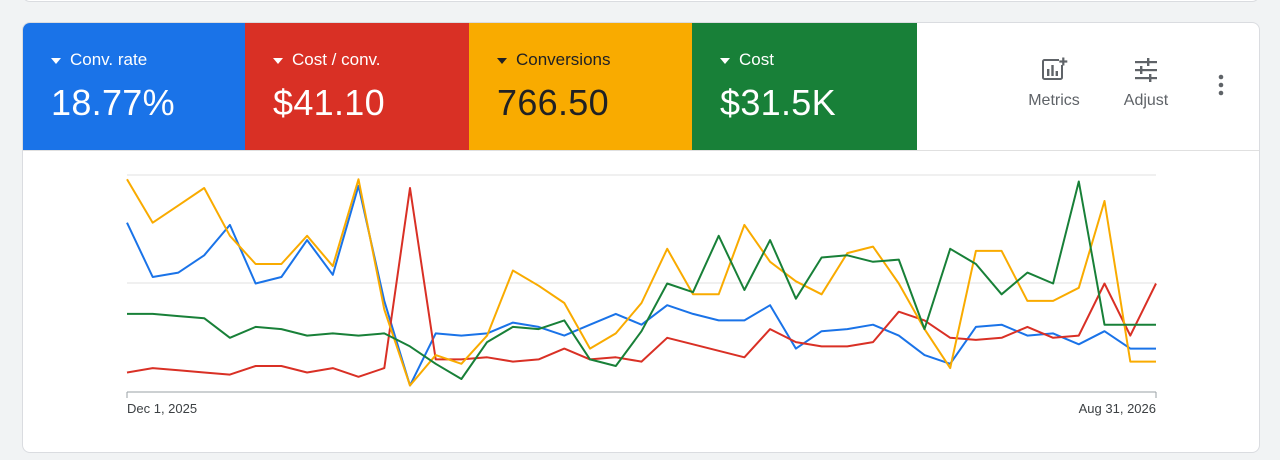 Image resolution: width=1280 pixels, height=460 pixels. Describe the element at coordinates (1146, 83) in the screenshot. I see `adjust-button: Adjust` at that location.